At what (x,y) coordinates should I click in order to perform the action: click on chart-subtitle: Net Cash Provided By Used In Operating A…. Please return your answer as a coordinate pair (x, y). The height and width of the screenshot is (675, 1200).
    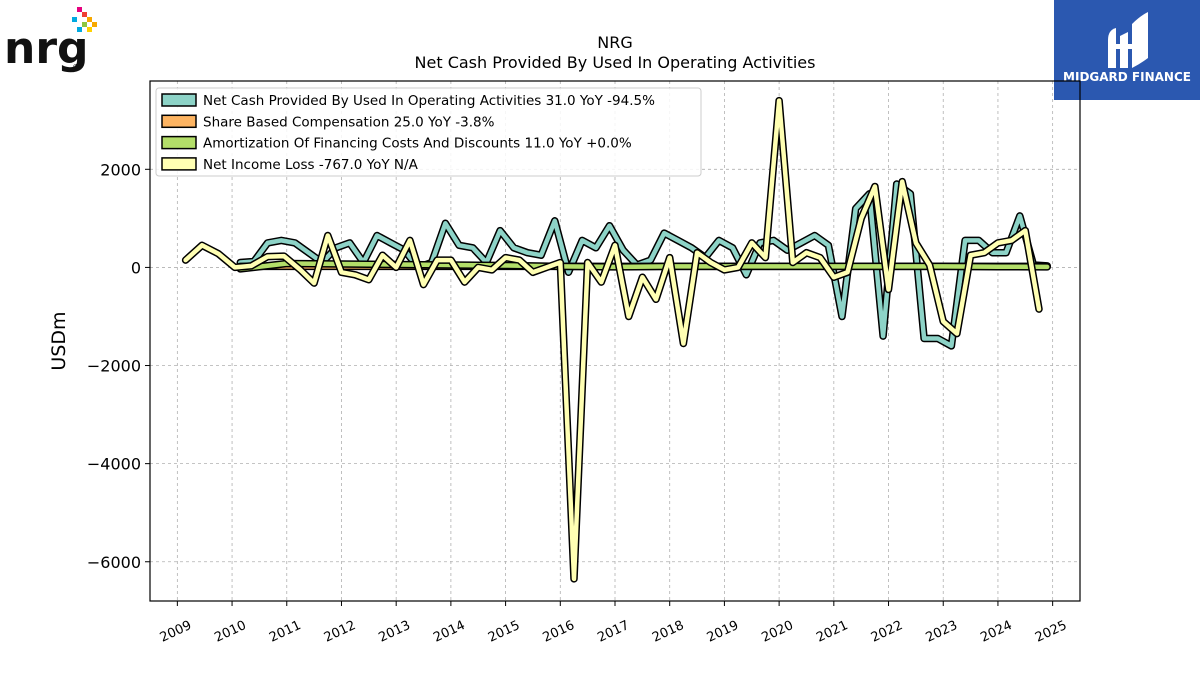
    Looking at the image, I should click on (615, 62).